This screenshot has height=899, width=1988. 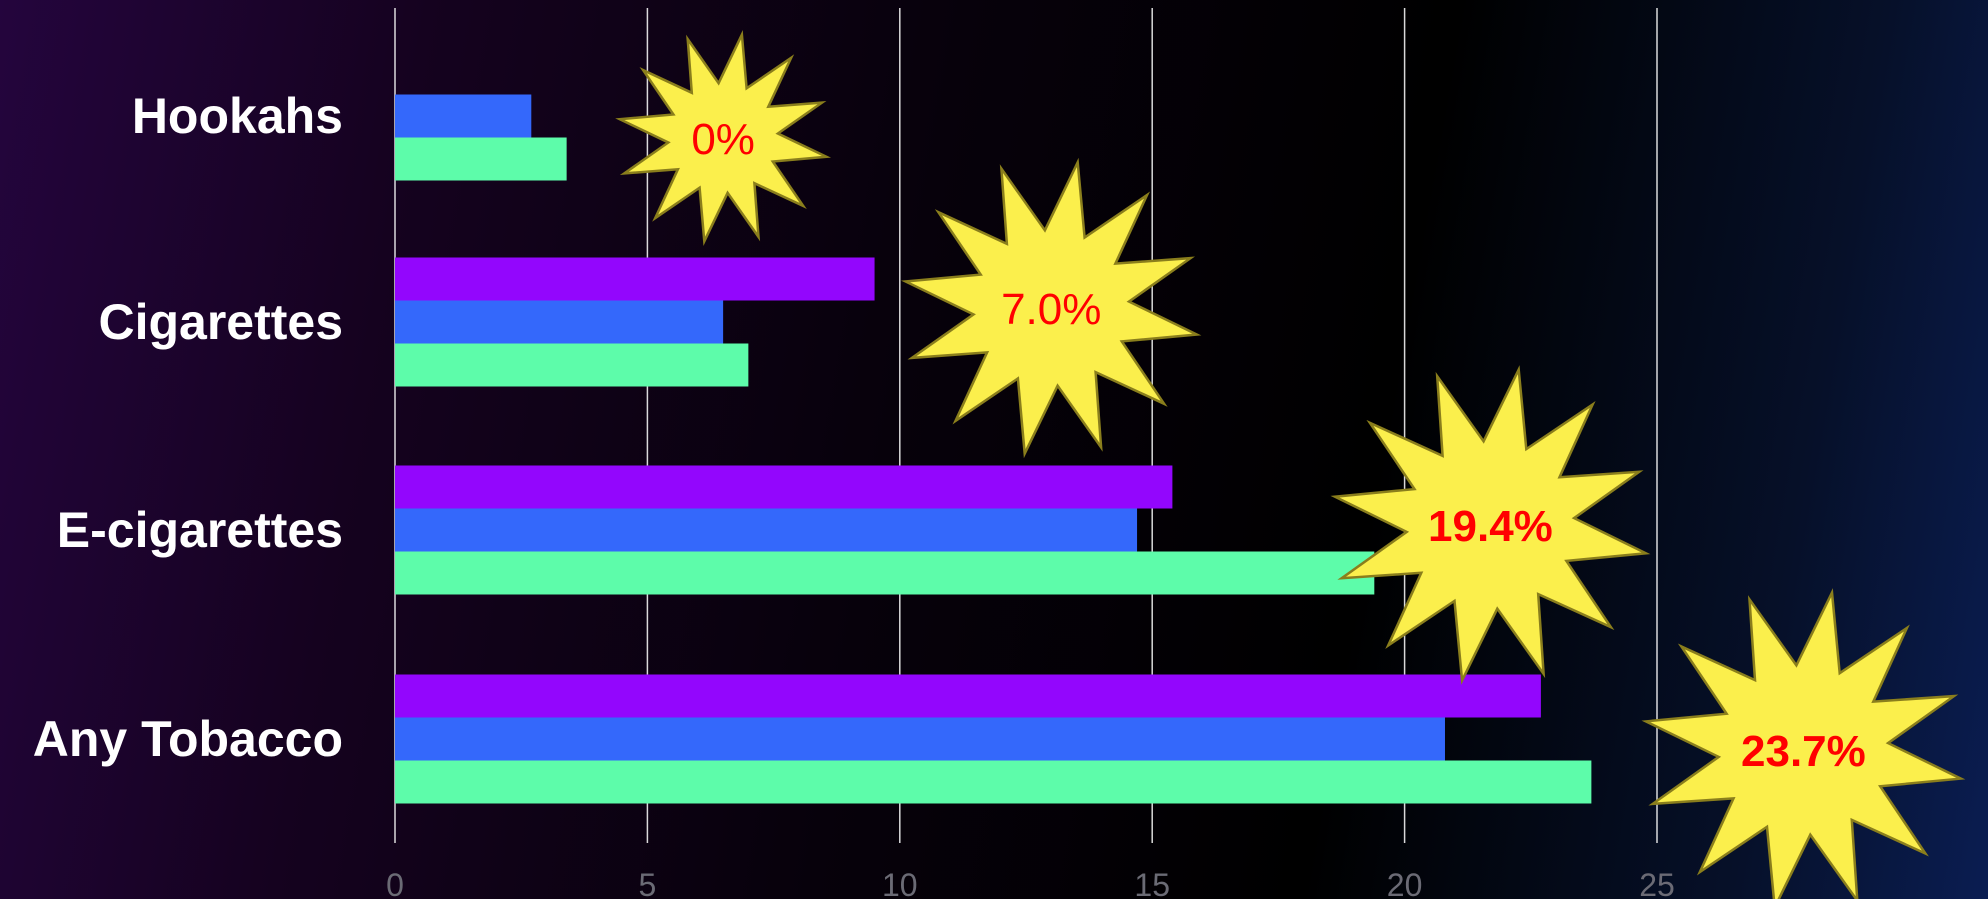 I want to click on callout-starburst: 7.0%, so click(x=1051, y=308).